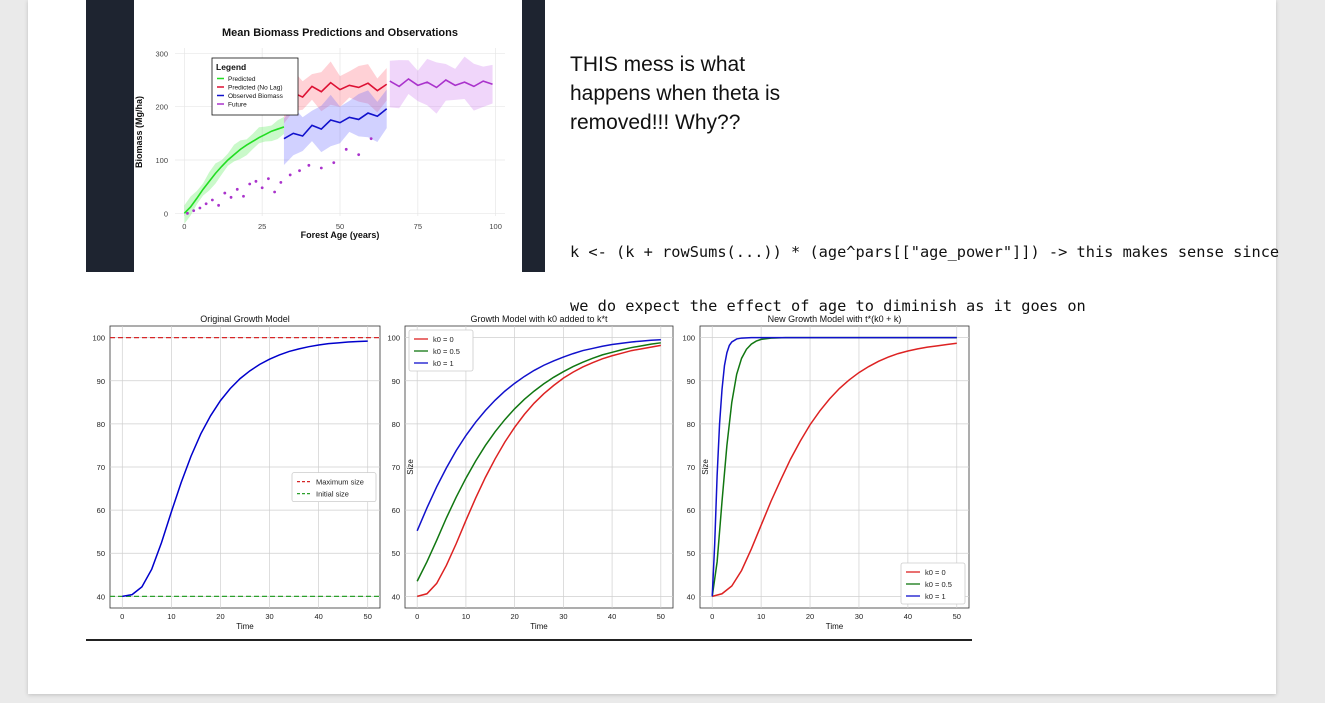  I want to click on y-axis-label: Size, so click(705, 467).